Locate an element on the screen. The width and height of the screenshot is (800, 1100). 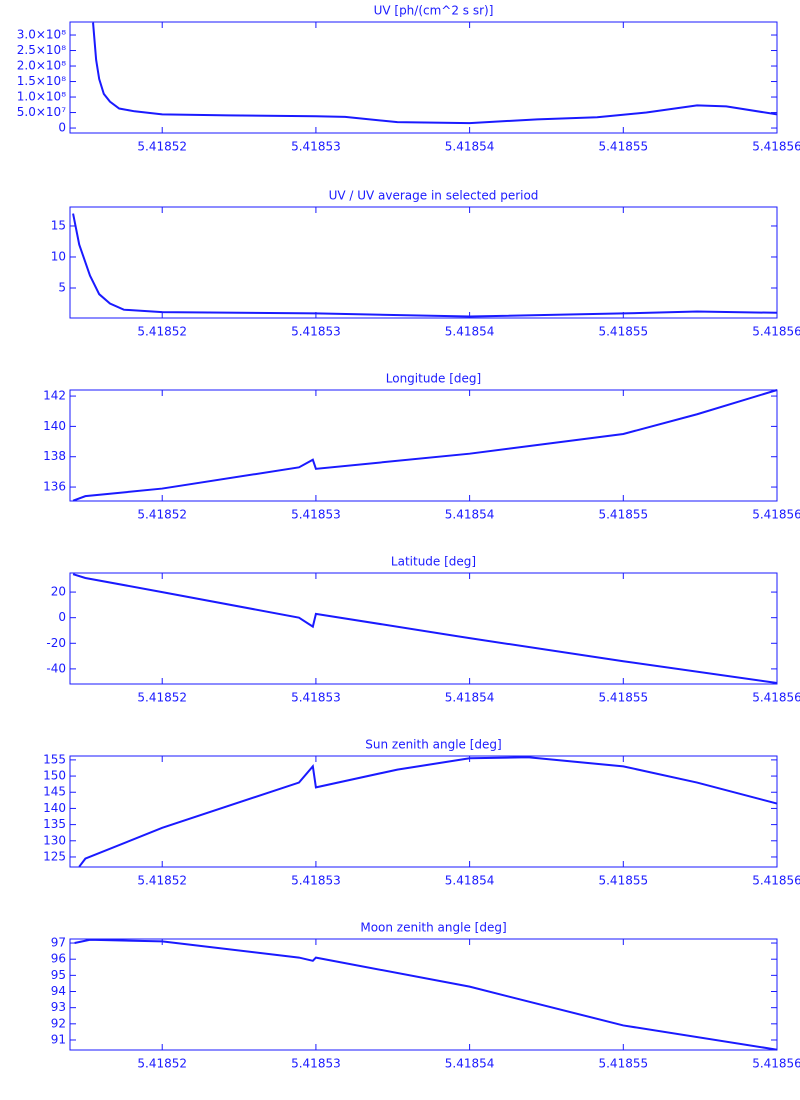
y-tick-label: 142 is located at coordinates (54, 396).